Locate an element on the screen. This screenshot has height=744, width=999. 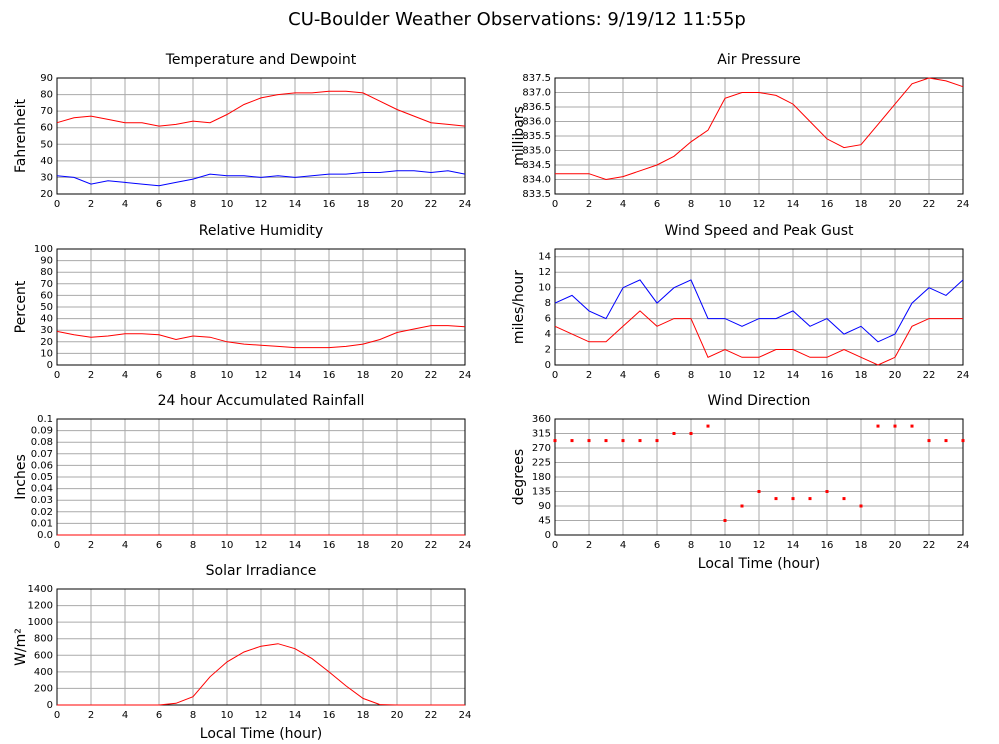
y-tick-label: 360 is located at coordinates (541, 419).